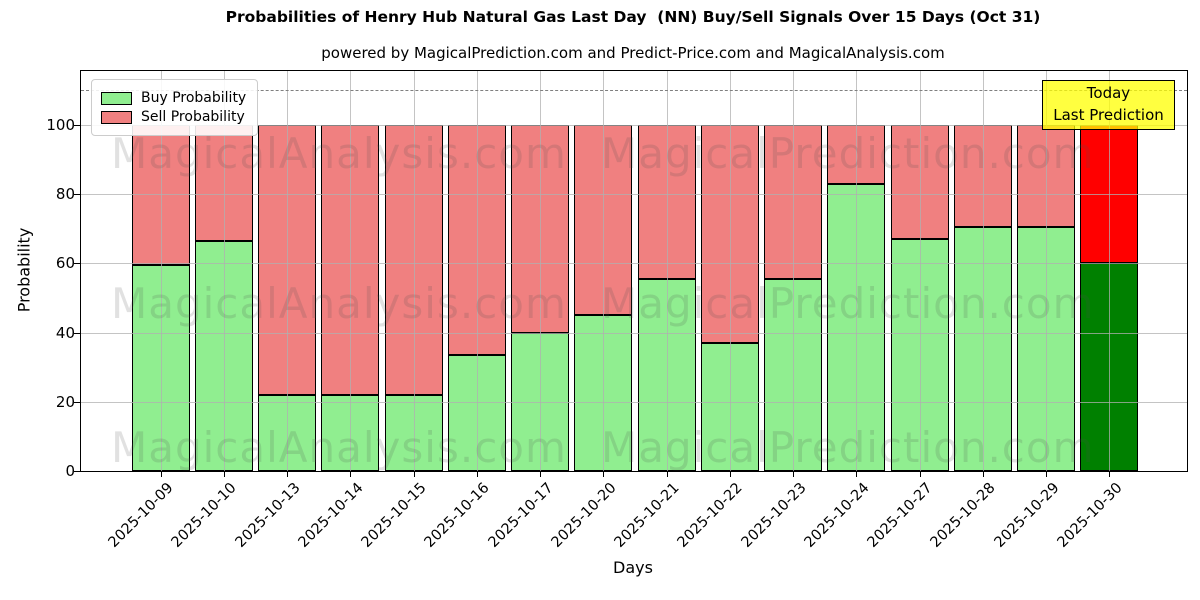  Describe the element at coordinates (194, 98) in the screenshot. I see `legend-label: Buy Probability` at that location.